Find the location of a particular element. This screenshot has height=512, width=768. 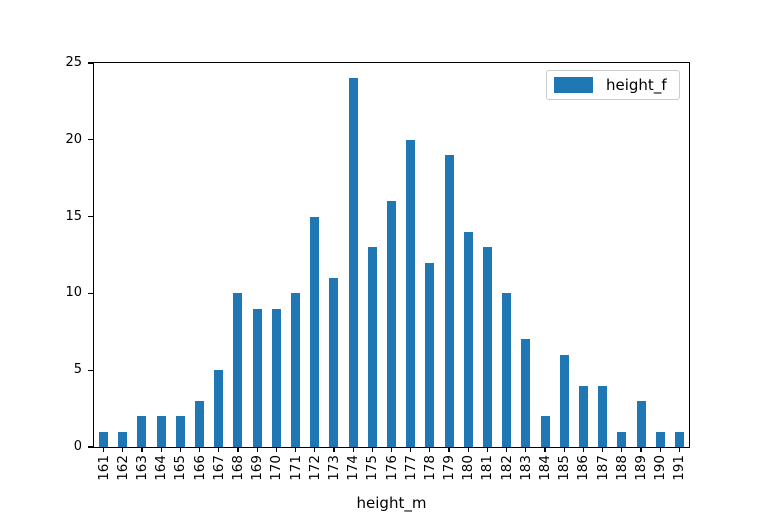

legend-swatch-icon is located at coordinates (573, 85).